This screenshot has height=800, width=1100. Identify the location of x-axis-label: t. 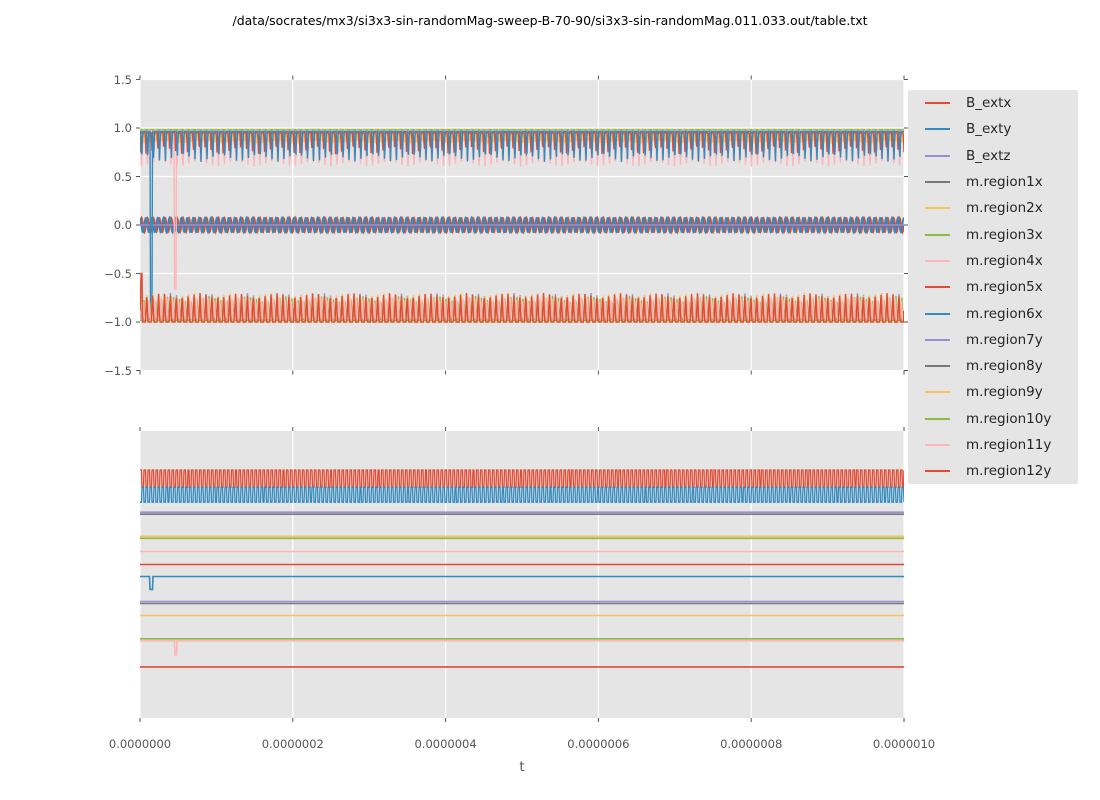
(522, 767).